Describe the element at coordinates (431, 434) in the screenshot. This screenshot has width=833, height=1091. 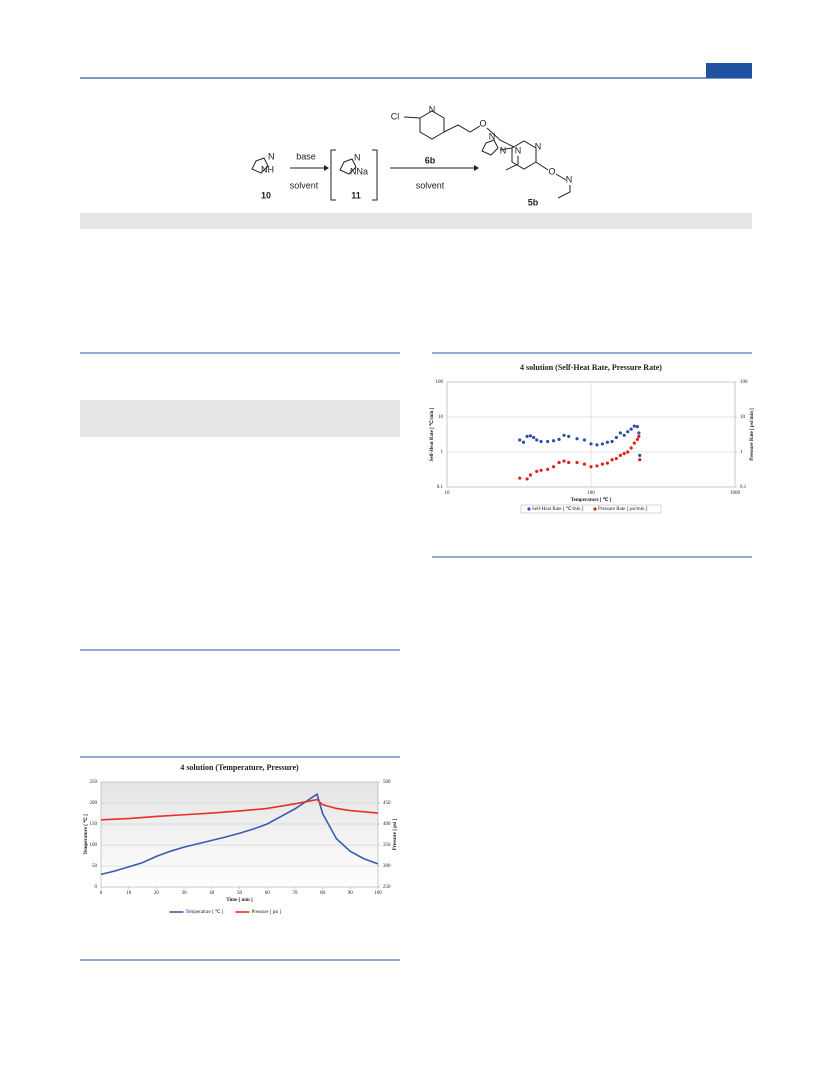
I see `y-axis-label: Self-Heat Rate [ ℃/min ]` at that location.